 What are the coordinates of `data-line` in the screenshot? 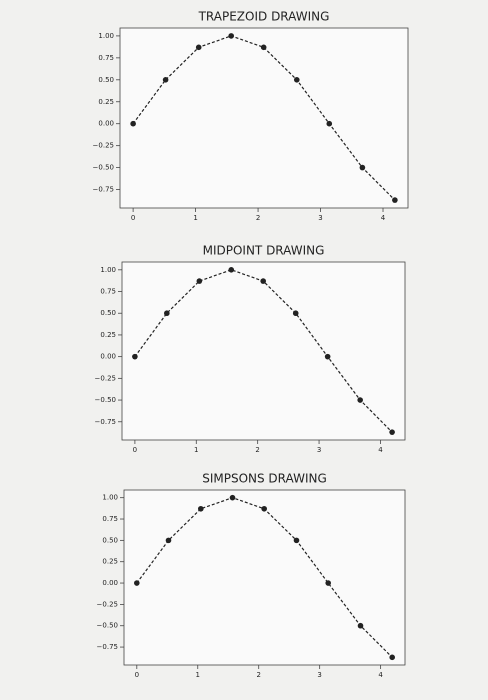 It's located at (264, 118).